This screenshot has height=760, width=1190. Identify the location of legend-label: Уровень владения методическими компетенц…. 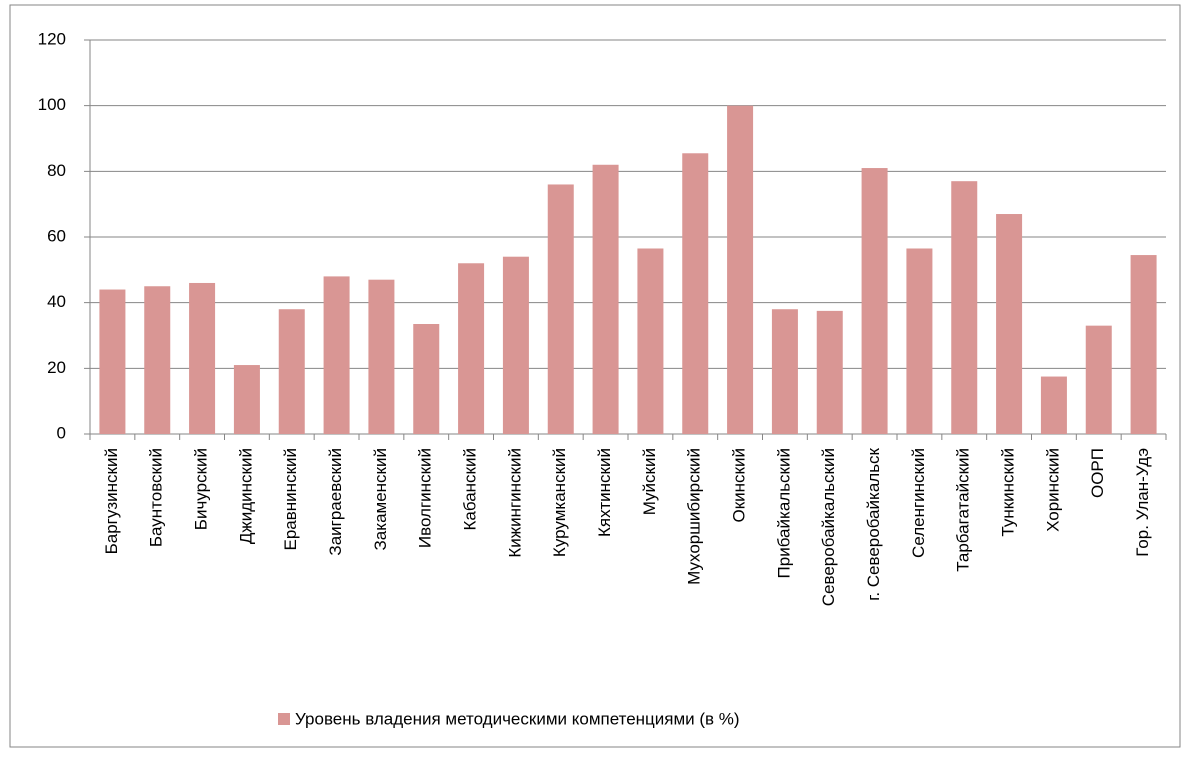
(517, 718).